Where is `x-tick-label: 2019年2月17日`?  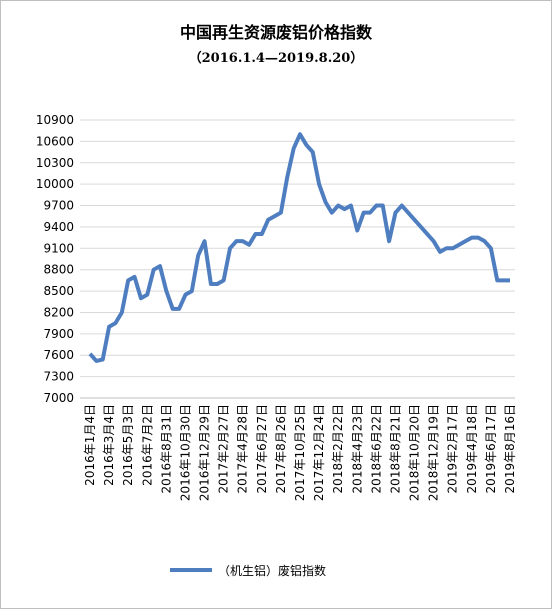
x-tick-label: 2019年2月17日 is located at coordinates (453, 448).